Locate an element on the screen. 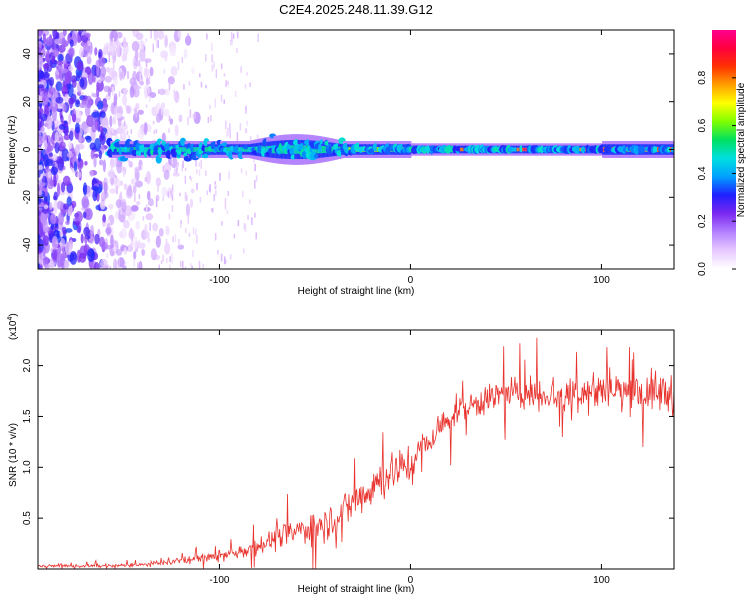 The height and width of the screenshot is (600, 750). snr-ytick-label: 1.5 is located at coordinates (27, 416).